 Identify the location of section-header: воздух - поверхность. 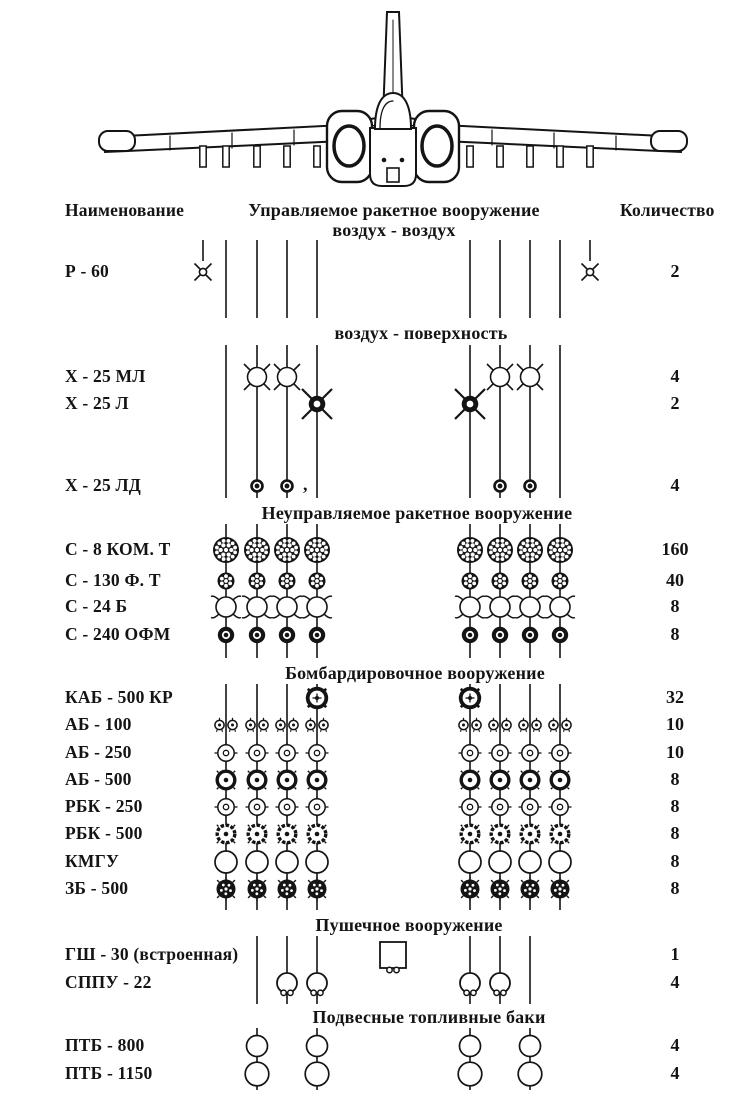
(421, 333).